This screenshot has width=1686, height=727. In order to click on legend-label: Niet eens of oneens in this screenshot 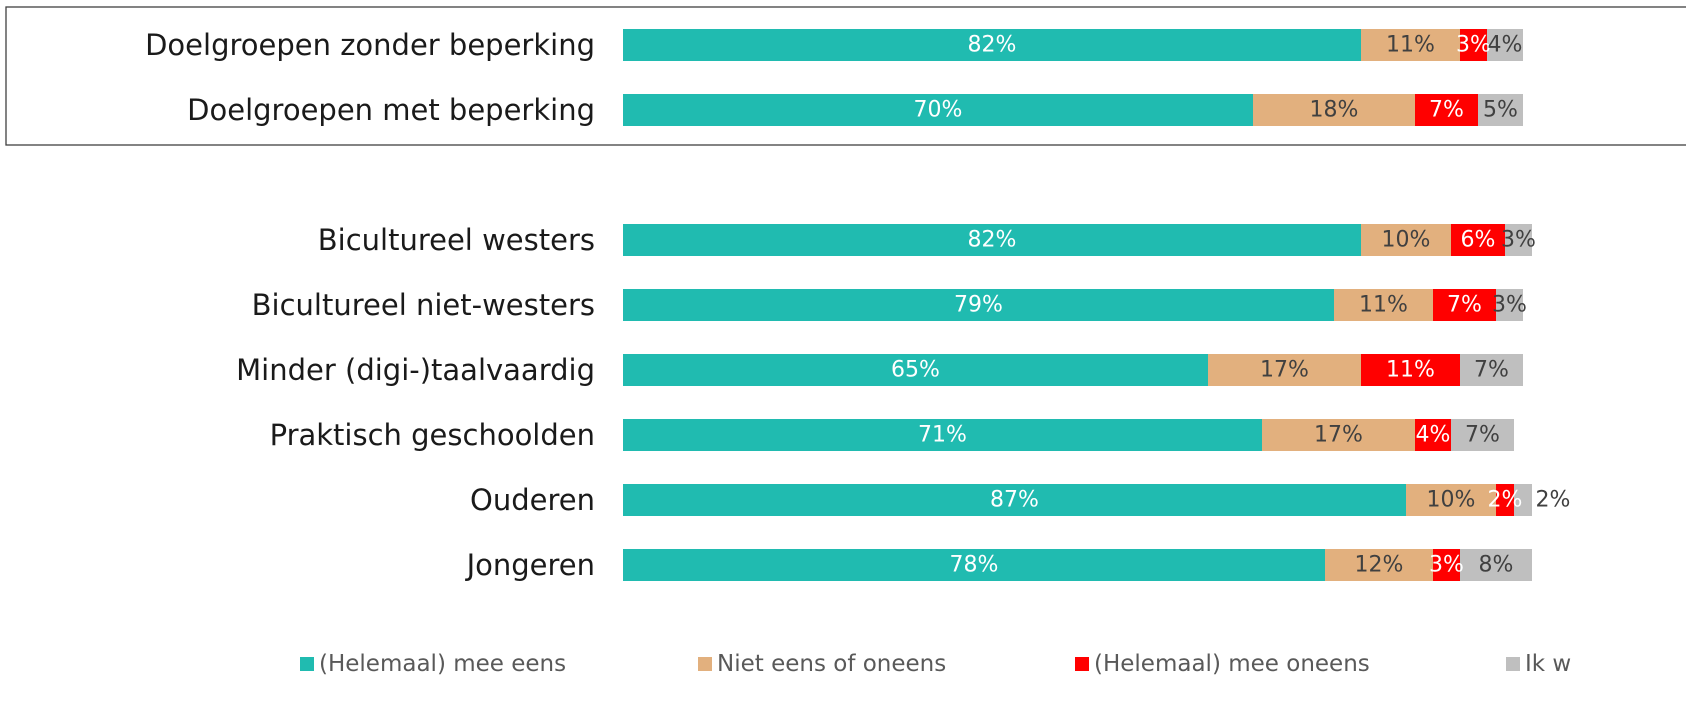, I will do `click(831, 664)`.